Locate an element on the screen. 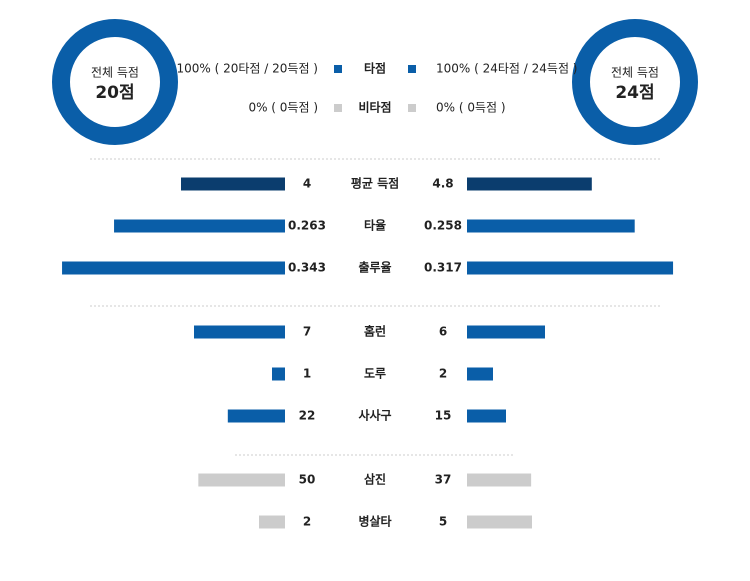  stat-label: 병살타 is located at coordinates (374, 521).